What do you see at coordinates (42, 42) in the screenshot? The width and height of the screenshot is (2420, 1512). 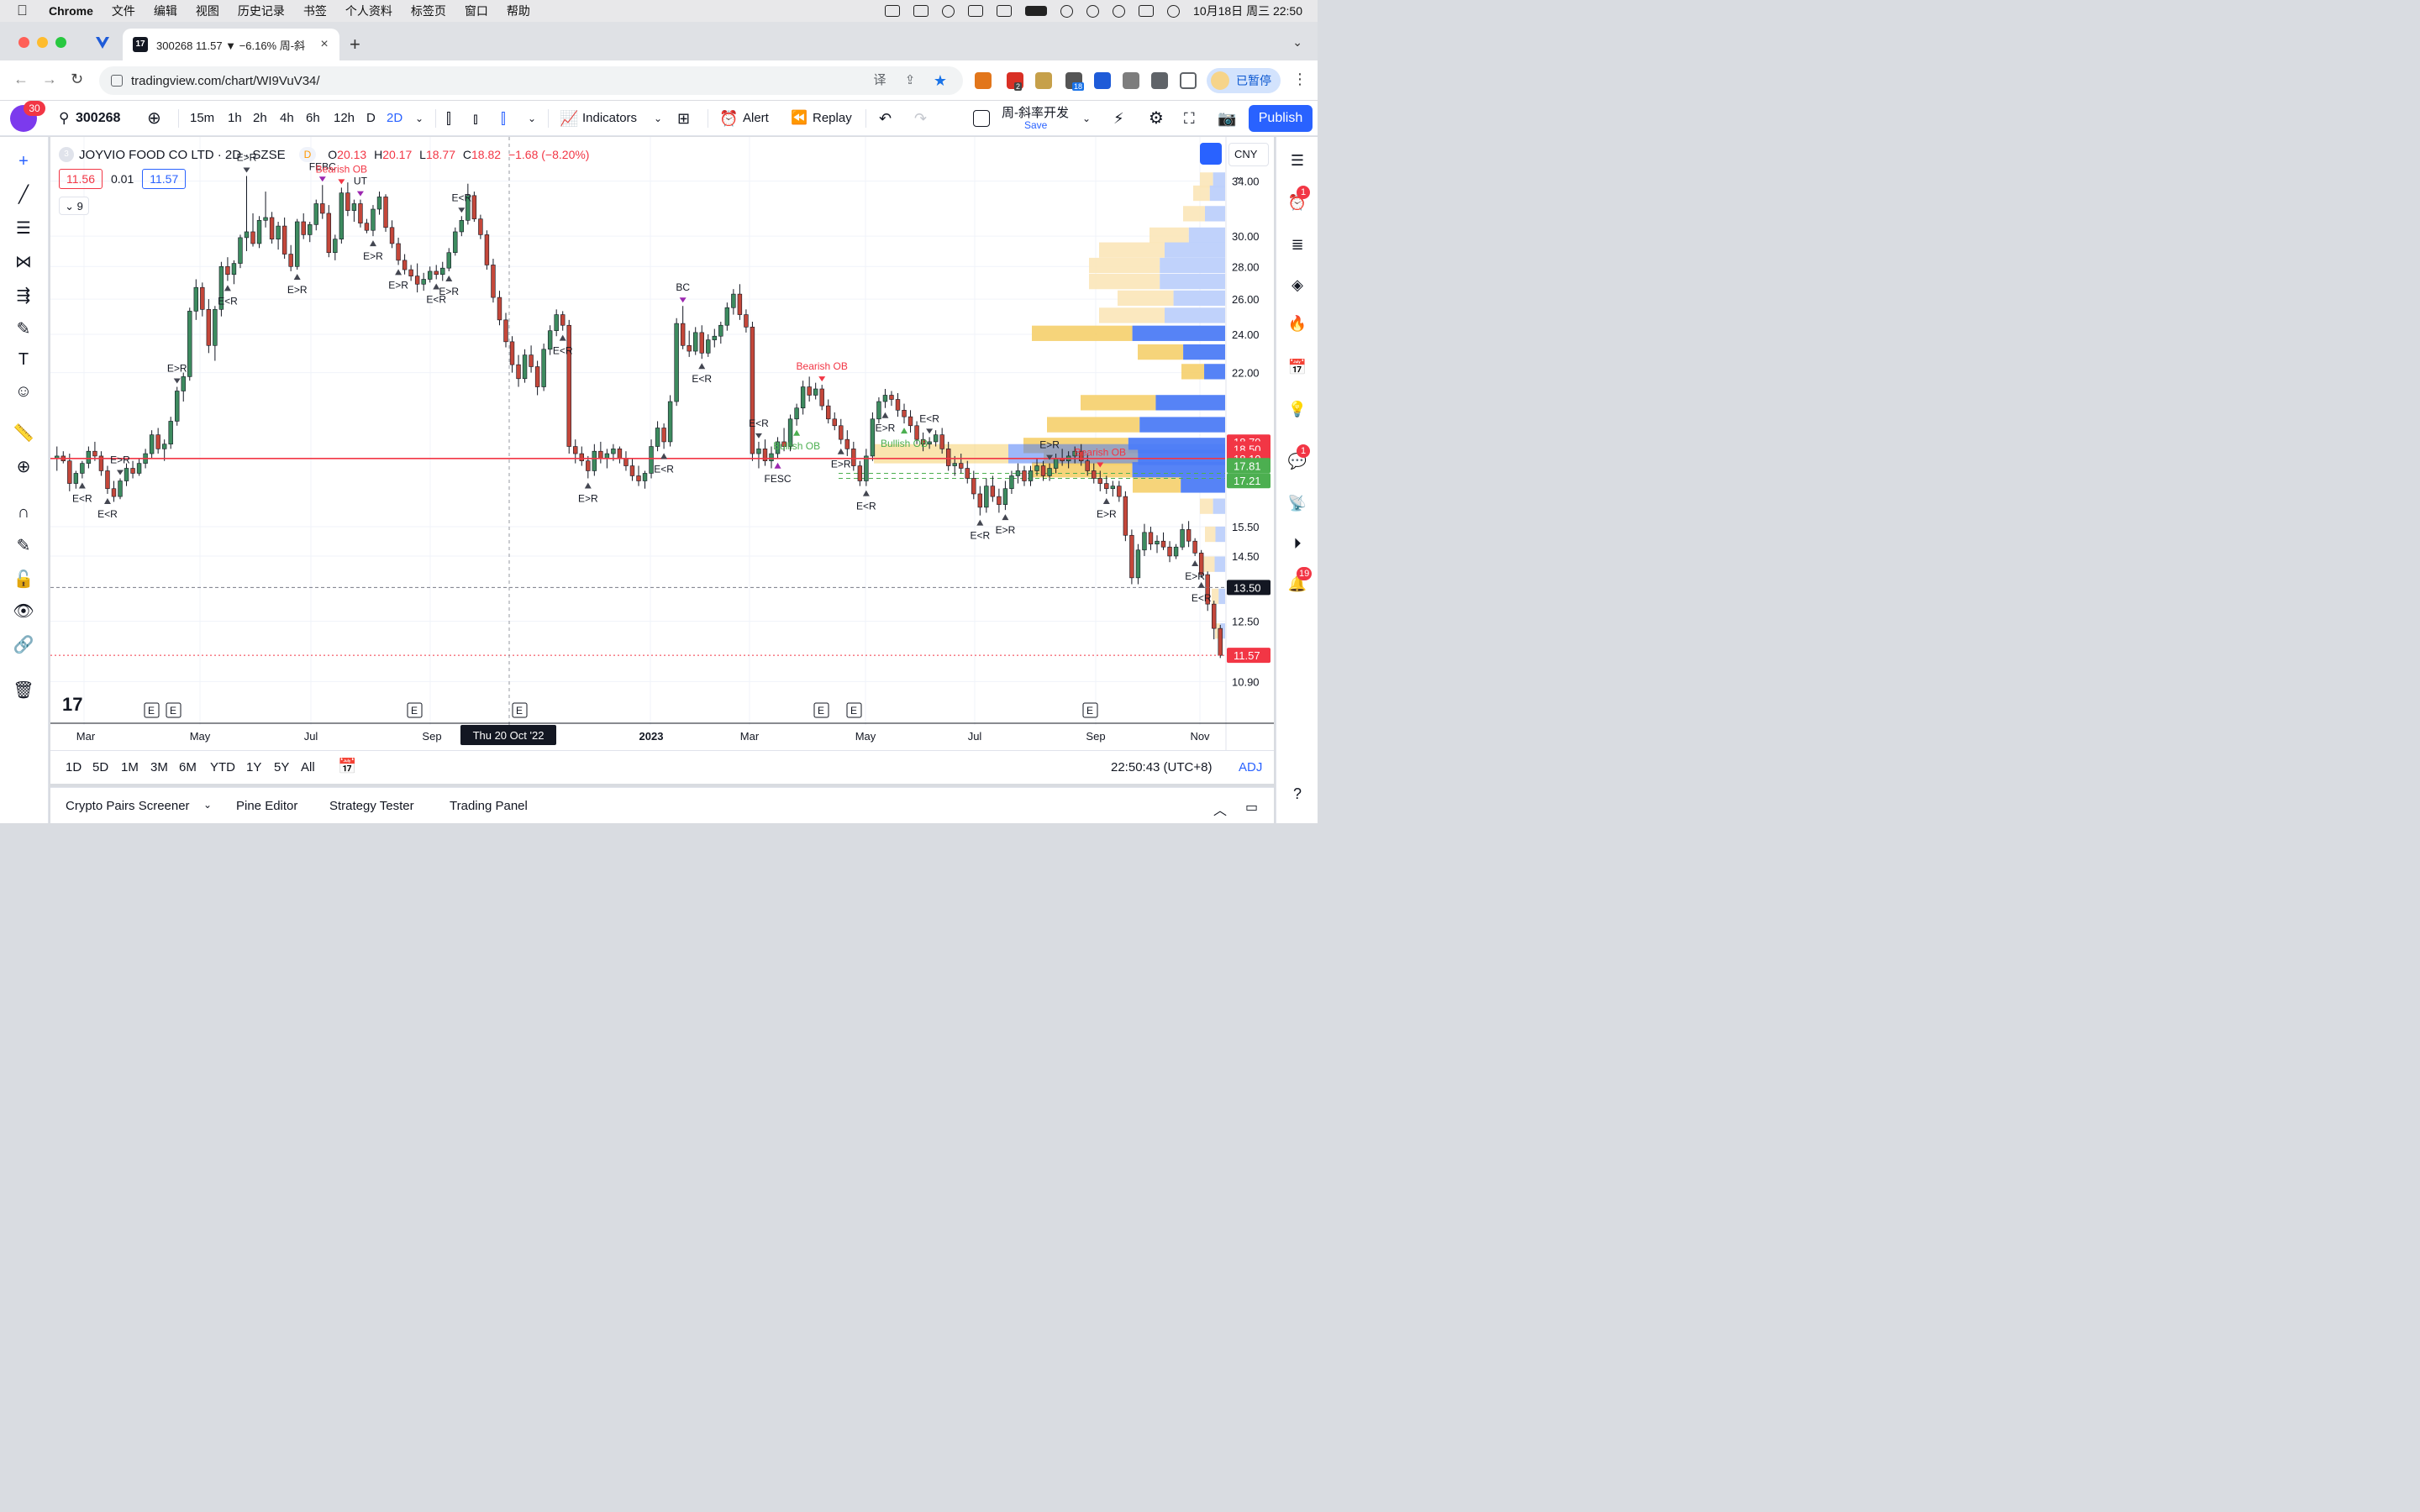 I see `minimize-window-button` at bounding box center [42, 42].